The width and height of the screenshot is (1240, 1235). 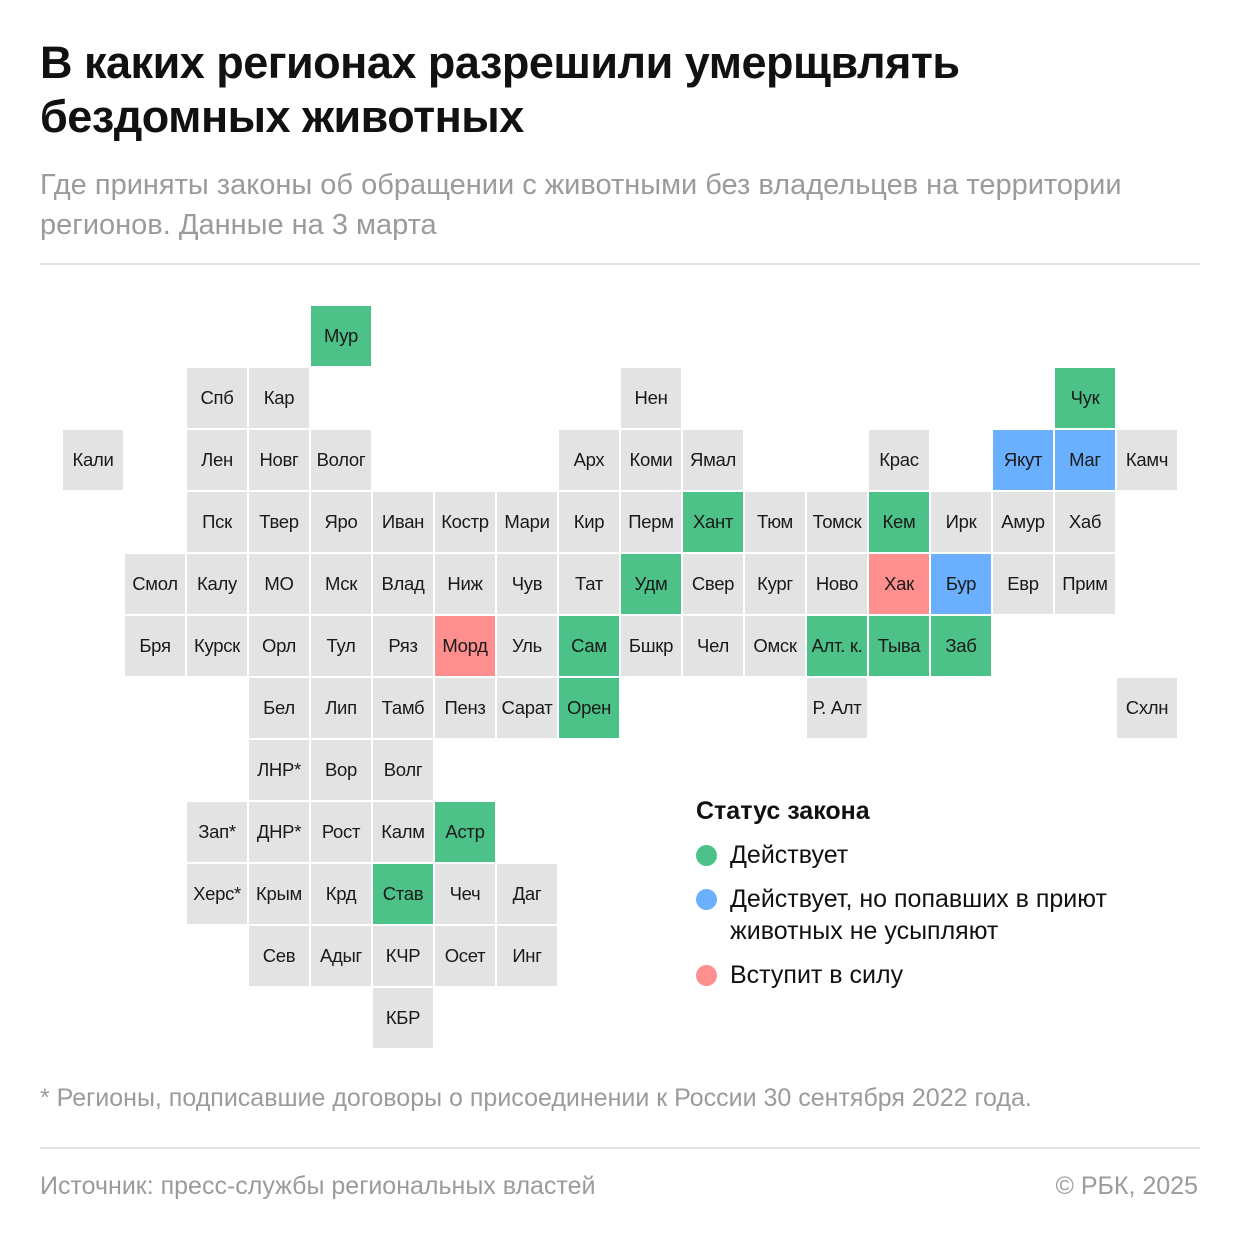 What do you see at coordinates (279, 770) in the screenshot?
I see `region-tile: ЛНР*` at bounding box center [279, 770].